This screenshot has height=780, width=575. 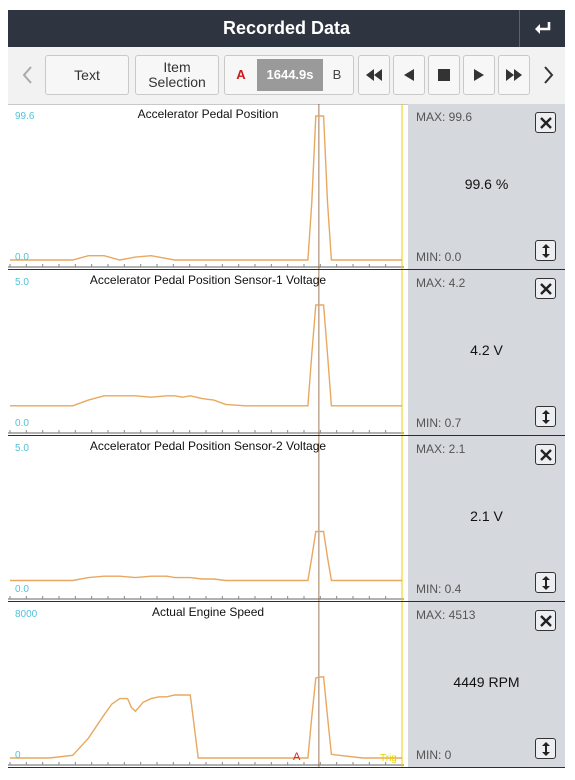 I want to click on scroll-left-button, so click(x=27, y=75).